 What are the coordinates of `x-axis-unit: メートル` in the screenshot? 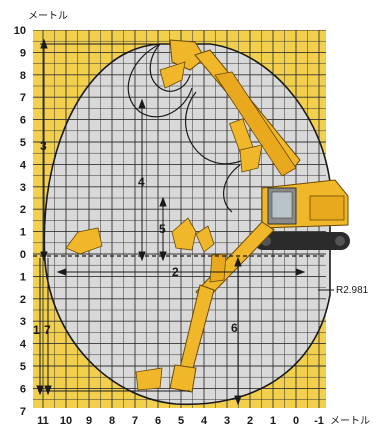 It's located at (350, 421).